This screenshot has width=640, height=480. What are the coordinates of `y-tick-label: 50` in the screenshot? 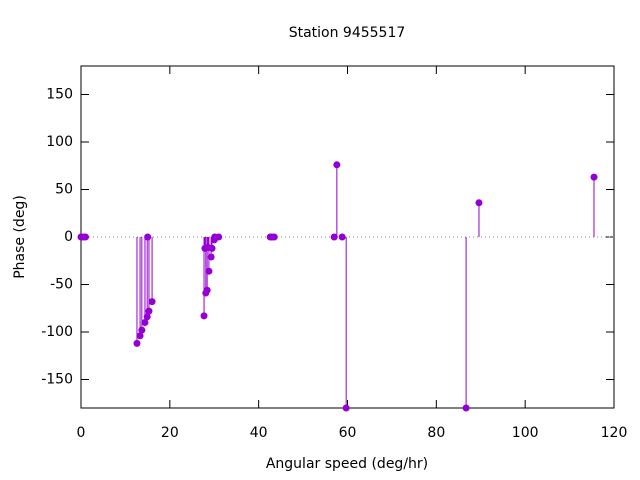 It's located at (64, 190).